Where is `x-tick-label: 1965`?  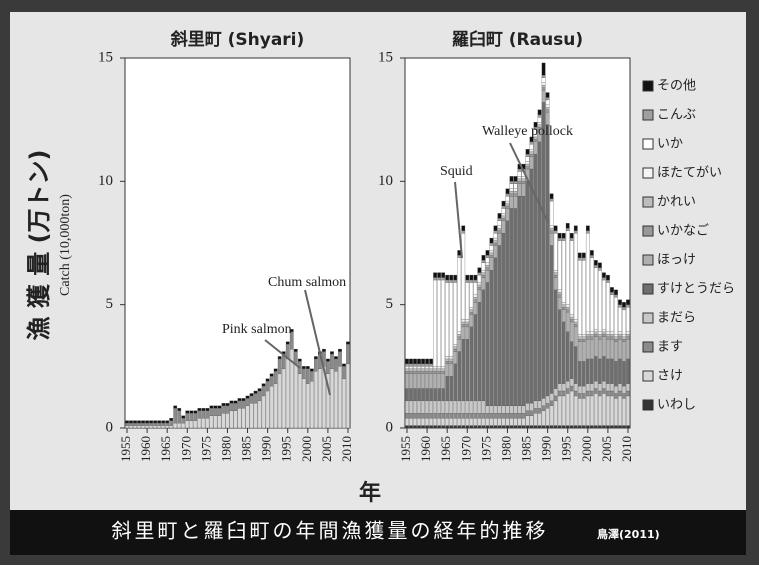
x-tick-label: 1965 is located at coordinates (165, 449).